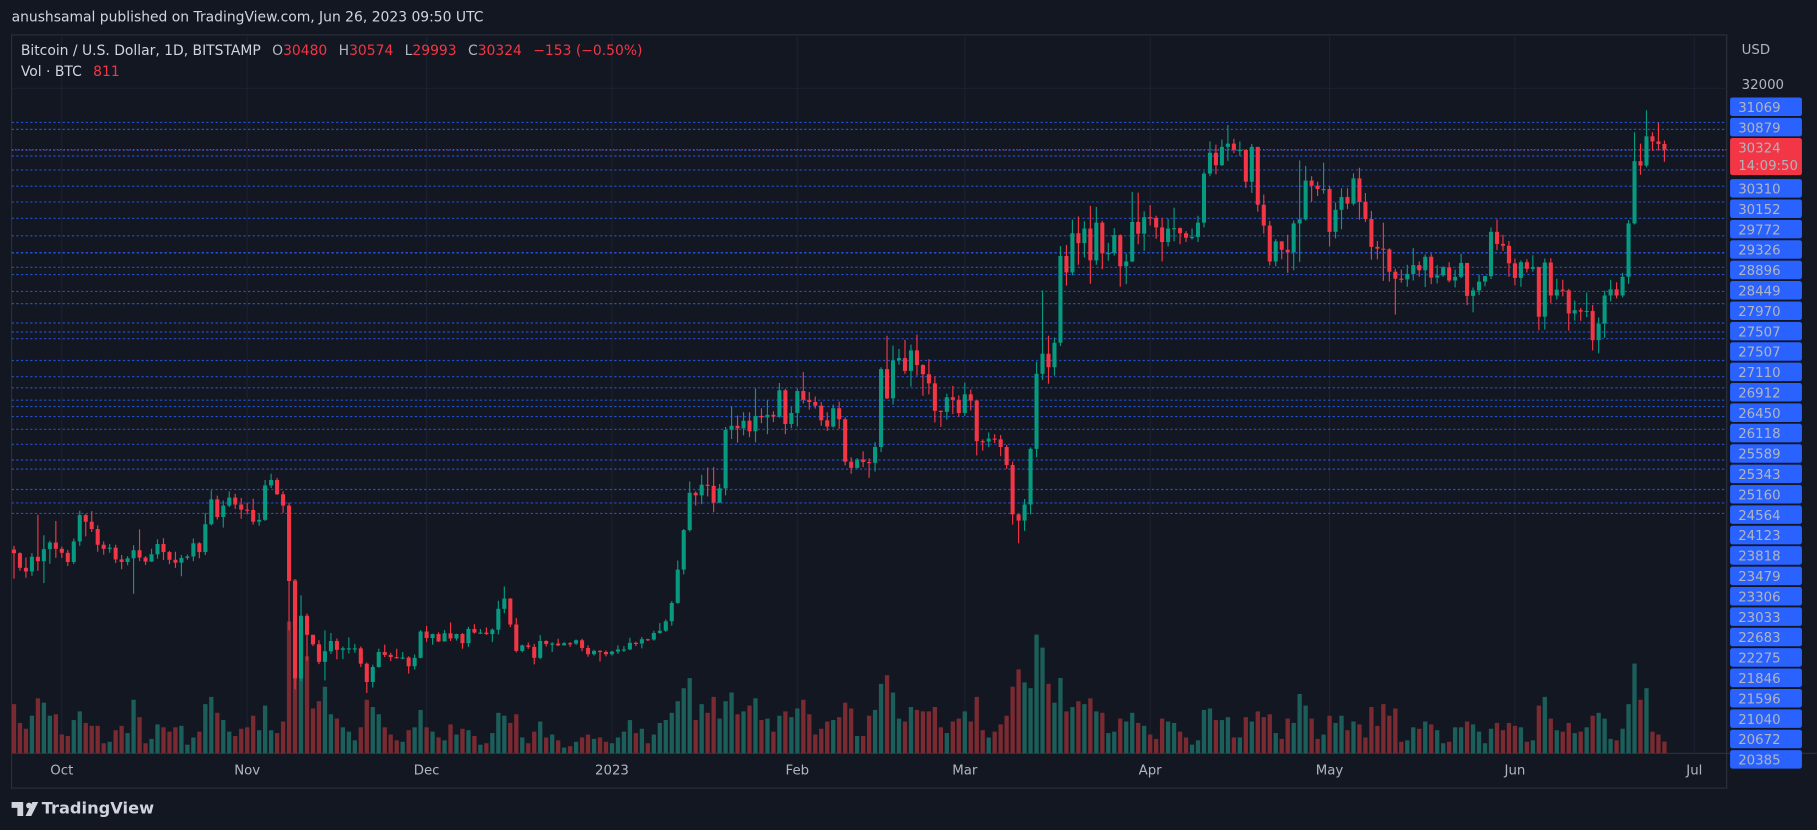 Image resolution: width=1817 pixels, height=830 pixels. Describe the element at coordinates (1151, 771) in the screenshot. I see `x-tick-label: Apr` at that location.